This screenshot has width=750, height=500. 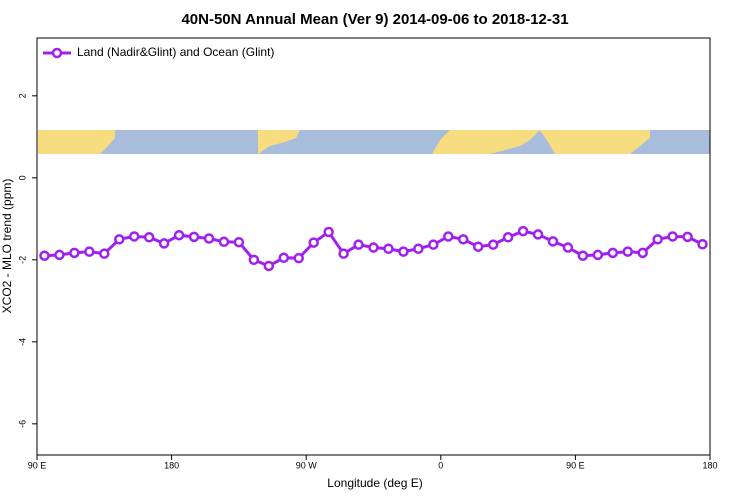 What do you see at coordinates (374, 483) in the screenshot?
I see `x-axis-label: Longitude (deg E)` at bounding box center [374, 483].